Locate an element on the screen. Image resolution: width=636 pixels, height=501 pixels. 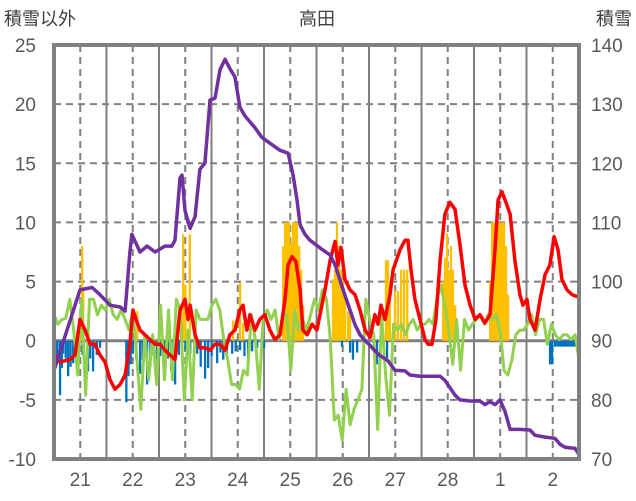
left-tick-label: -5 is located at coordinates (27, 401).